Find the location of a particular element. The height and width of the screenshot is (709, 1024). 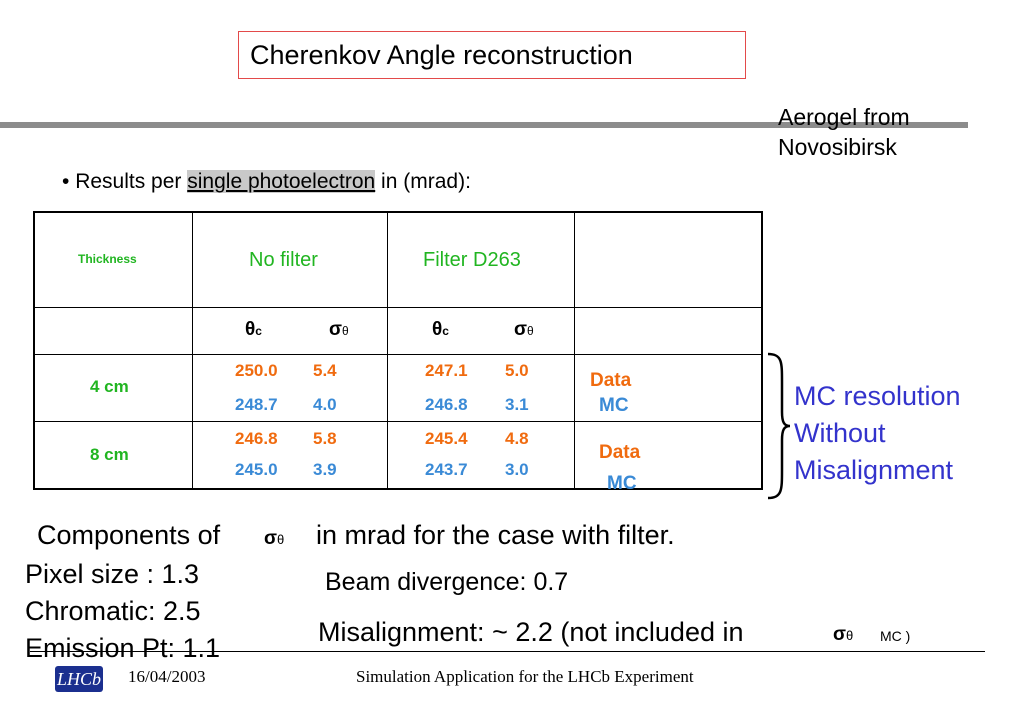

cell-value: 5.8 is located at coordinates (325, 438).